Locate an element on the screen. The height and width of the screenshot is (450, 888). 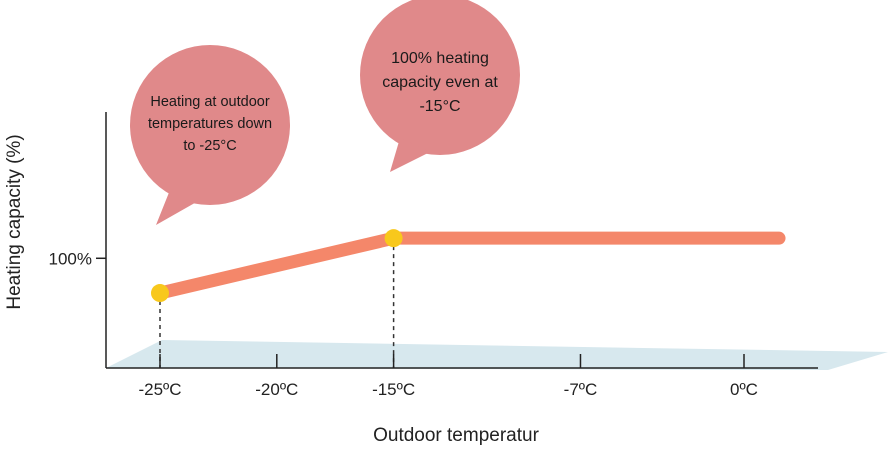
x-tick-label: -20ºC is located at coordinates (276, 389).